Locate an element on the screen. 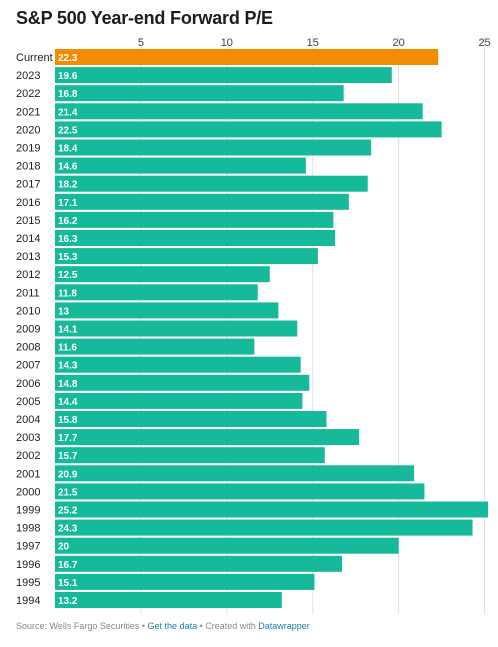 The width and height of the screenshot is (498, 647). category-label: 2007 is located at coordinates (28, 366).